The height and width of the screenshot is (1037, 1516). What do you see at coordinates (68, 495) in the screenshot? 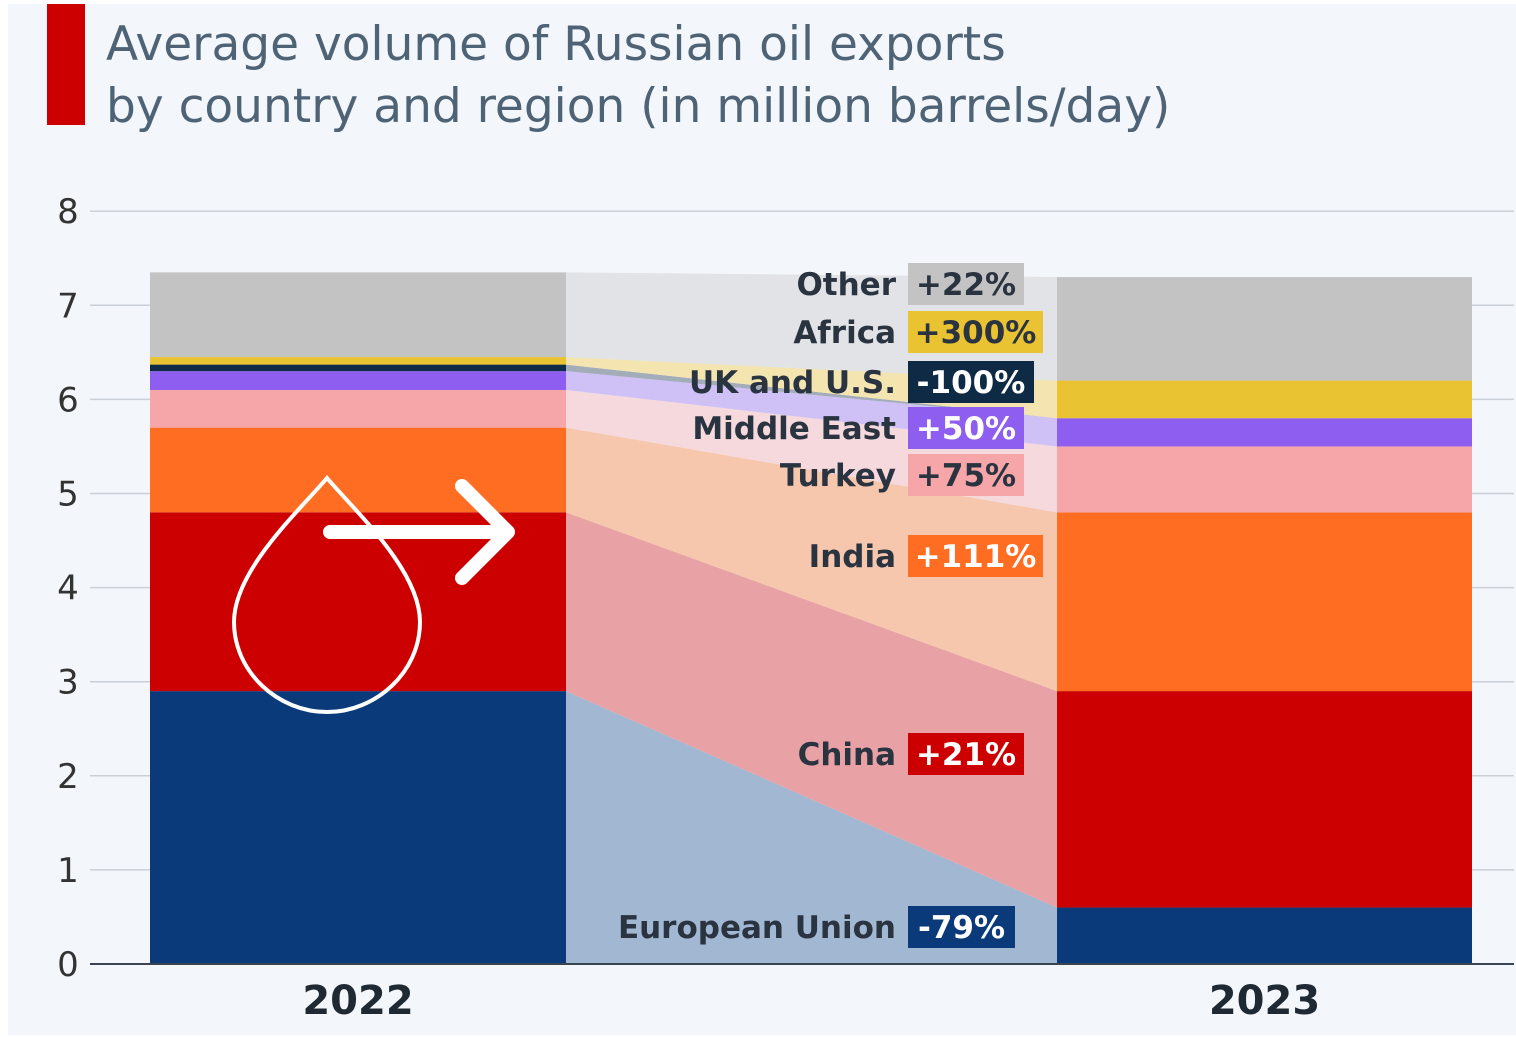
I see `y-tick-label-5: 5` at bounding box center [68, 495].